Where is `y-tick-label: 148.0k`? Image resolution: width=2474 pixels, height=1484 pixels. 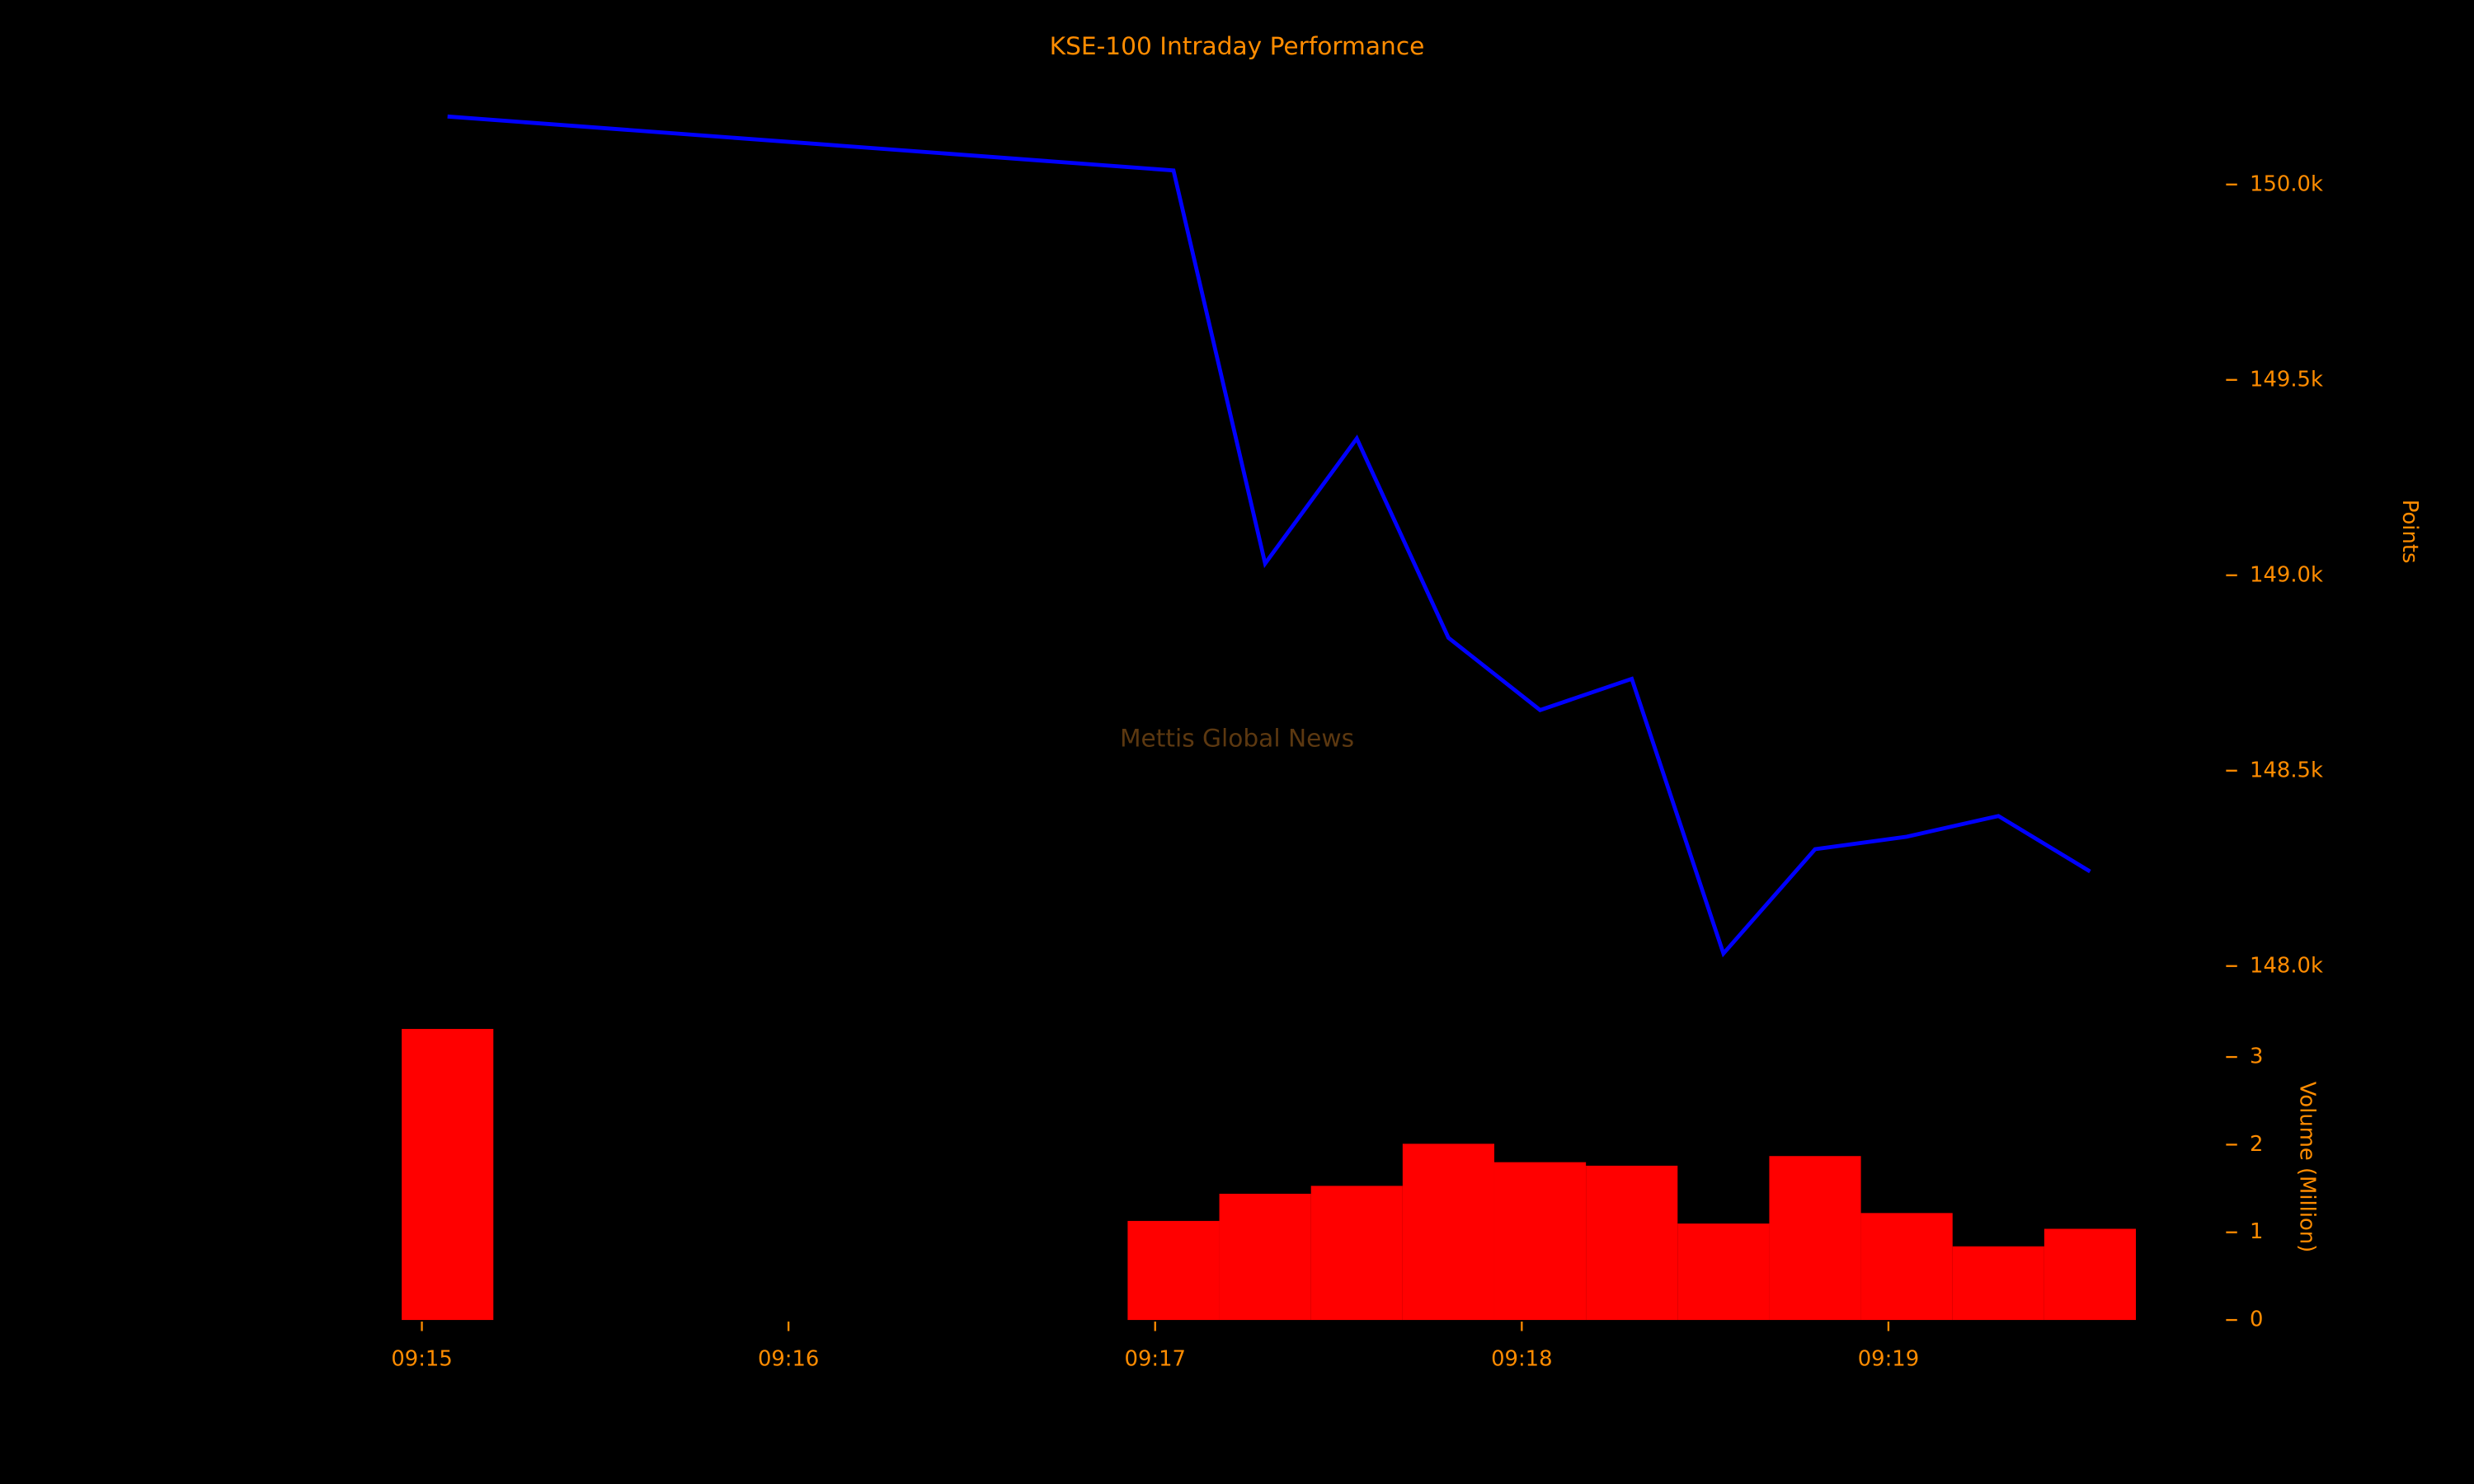
y-tick-label: 148.0k is located at coordinates (2286, 965).